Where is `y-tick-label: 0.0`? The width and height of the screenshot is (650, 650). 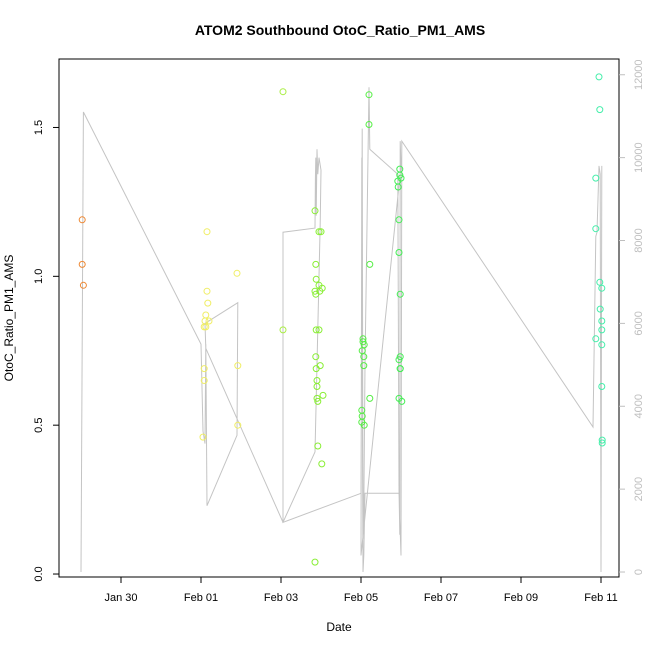 y-tick-label: 0.0 is located at coordinates (39, 573).